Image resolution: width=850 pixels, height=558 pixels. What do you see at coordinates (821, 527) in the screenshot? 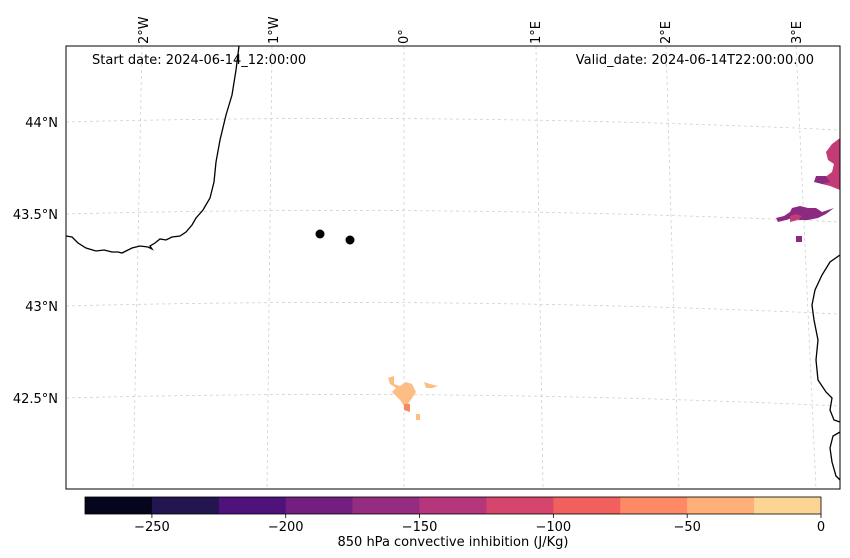
I see `colorbar-tick-label: 0` at bounding box center [821, 527].